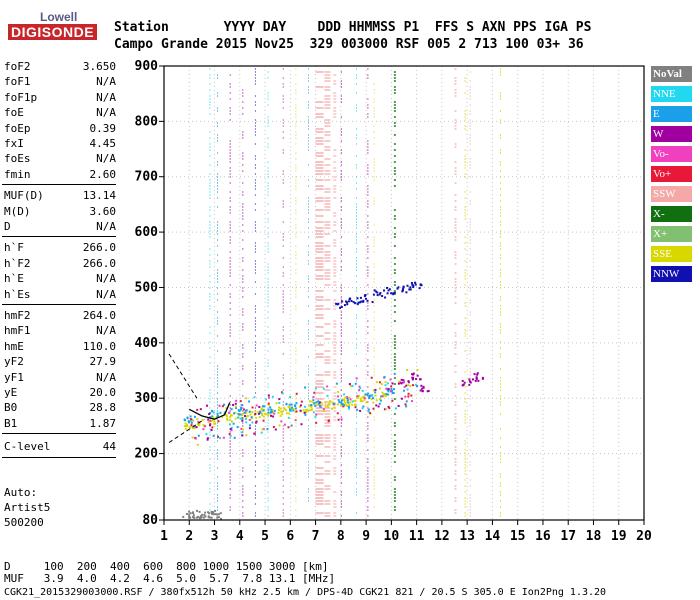 This screenshot has width=700, height=600. I want to click on param-row: C-level 44, so click(60, 447).